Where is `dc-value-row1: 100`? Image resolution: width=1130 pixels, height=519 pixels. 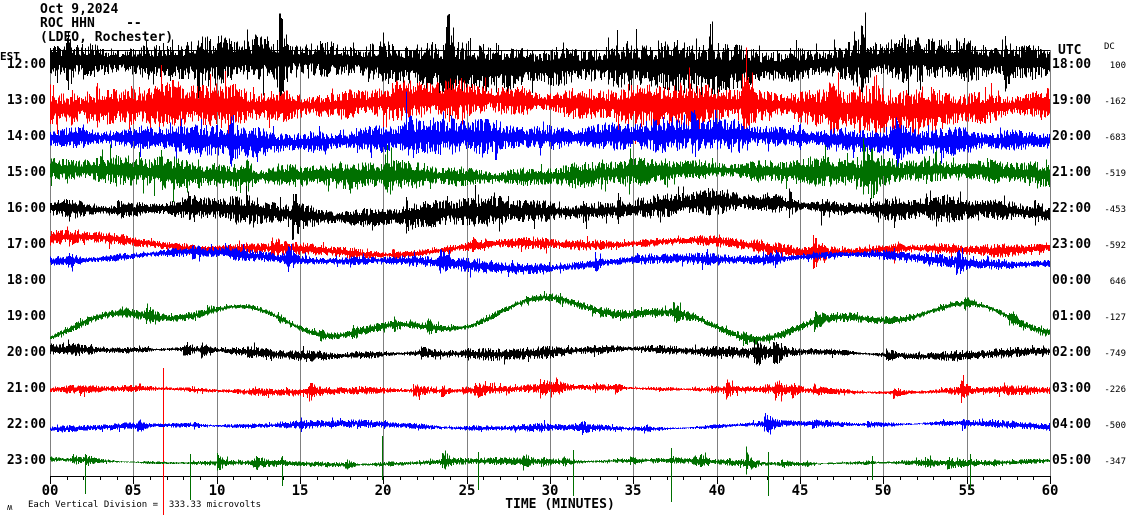
dc-value-row1: 100 is located at coordinates (1117, 66).